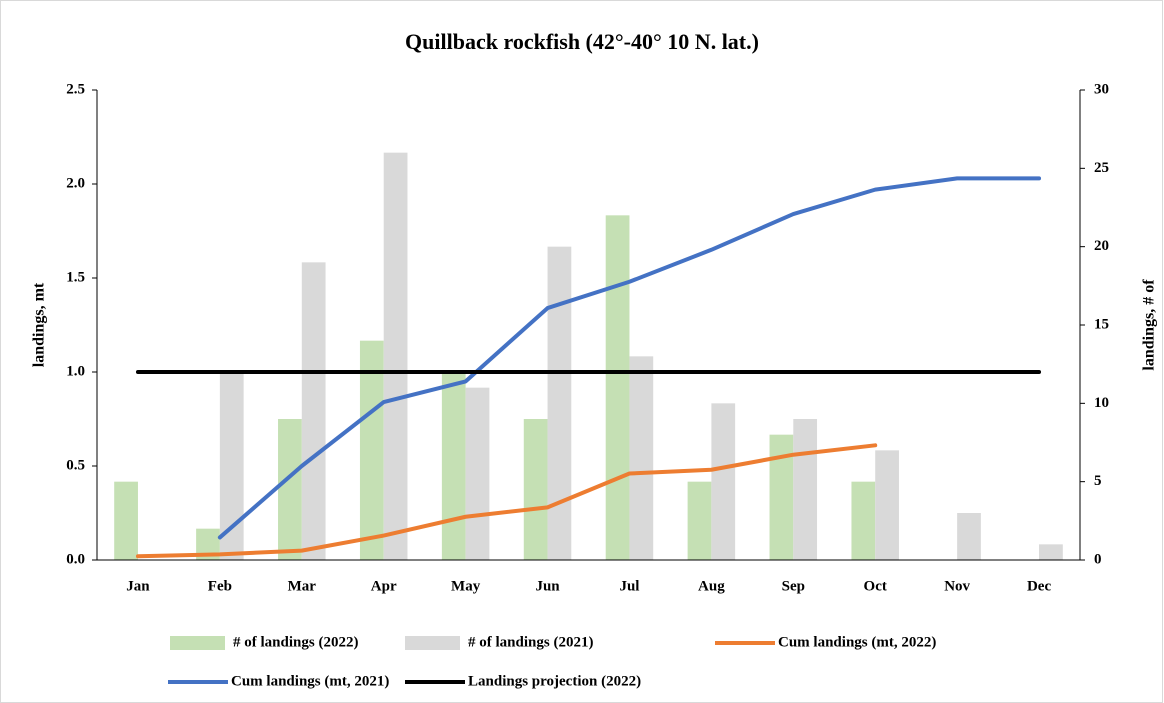 The height and width of the screenshot is (703, 1164). What do you see at coordinates (39, 324) in the screenshot?
I see `y-axis-label: landings, mt` at bounding box center [39, 324].